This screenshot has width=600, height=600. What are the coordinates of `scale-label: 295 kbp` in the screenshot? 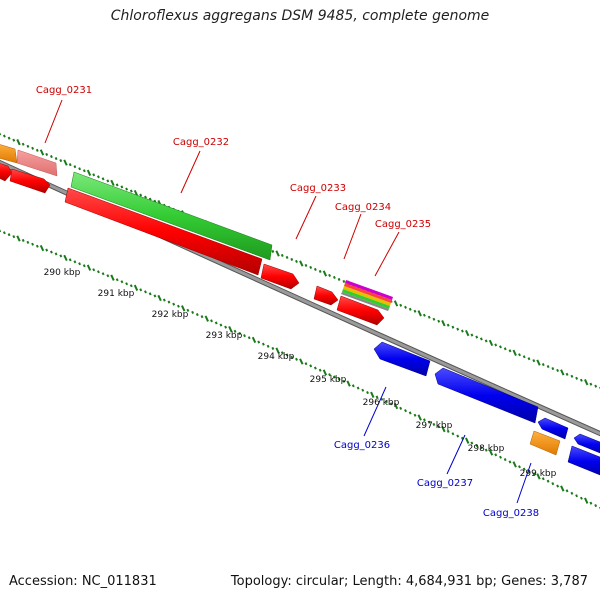 It's located at (328, 380).